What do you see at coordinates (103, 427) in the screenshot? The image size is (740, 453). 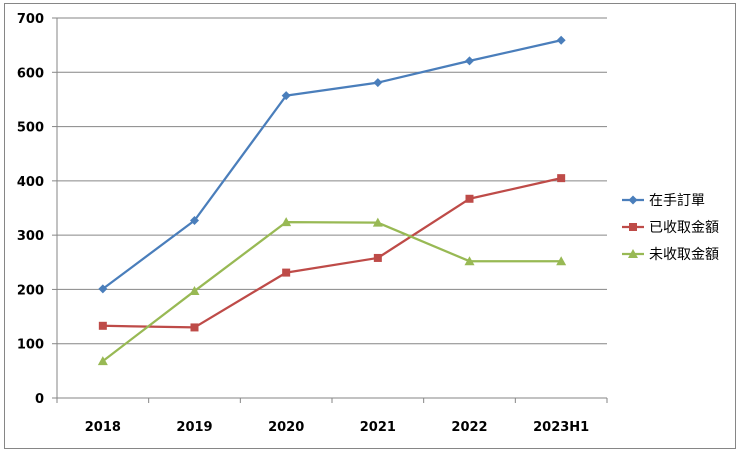 I see `x-tick-label: 2018` at bounding box center [103, 427].